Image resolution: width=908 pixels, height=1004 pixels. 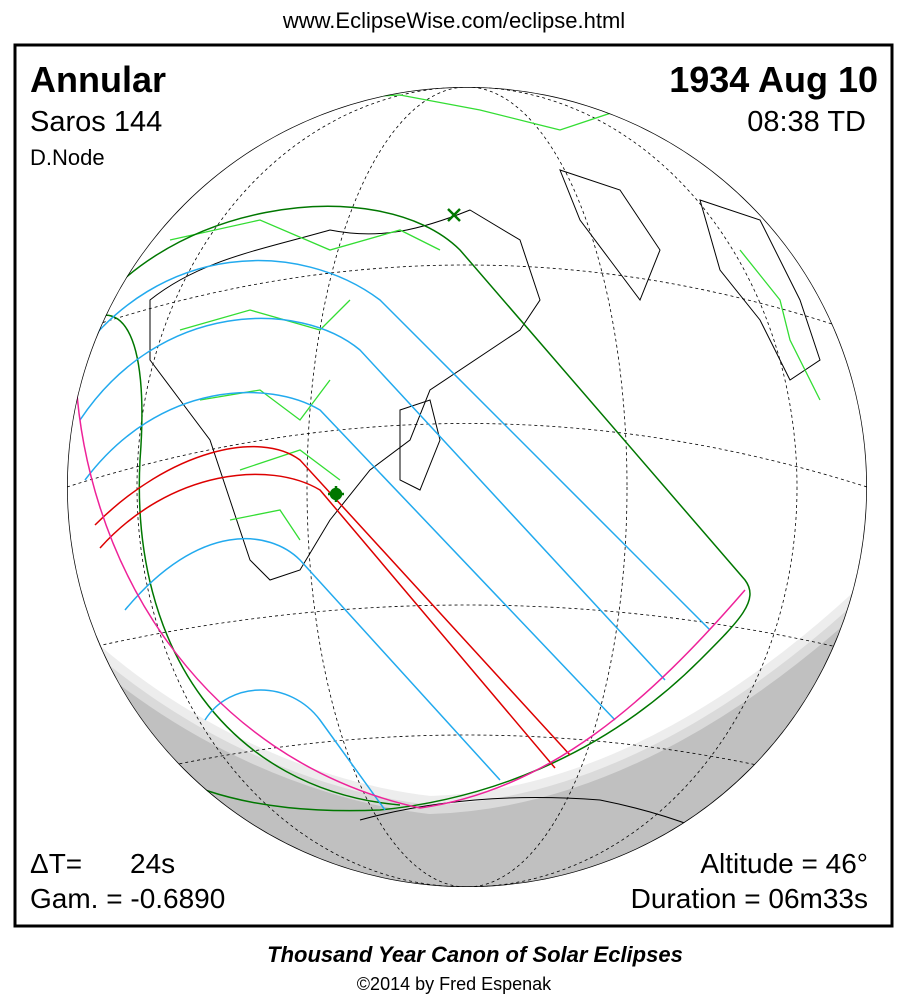 I want to click on duration: Duration = 06m33s, so click(x=749, y=898).